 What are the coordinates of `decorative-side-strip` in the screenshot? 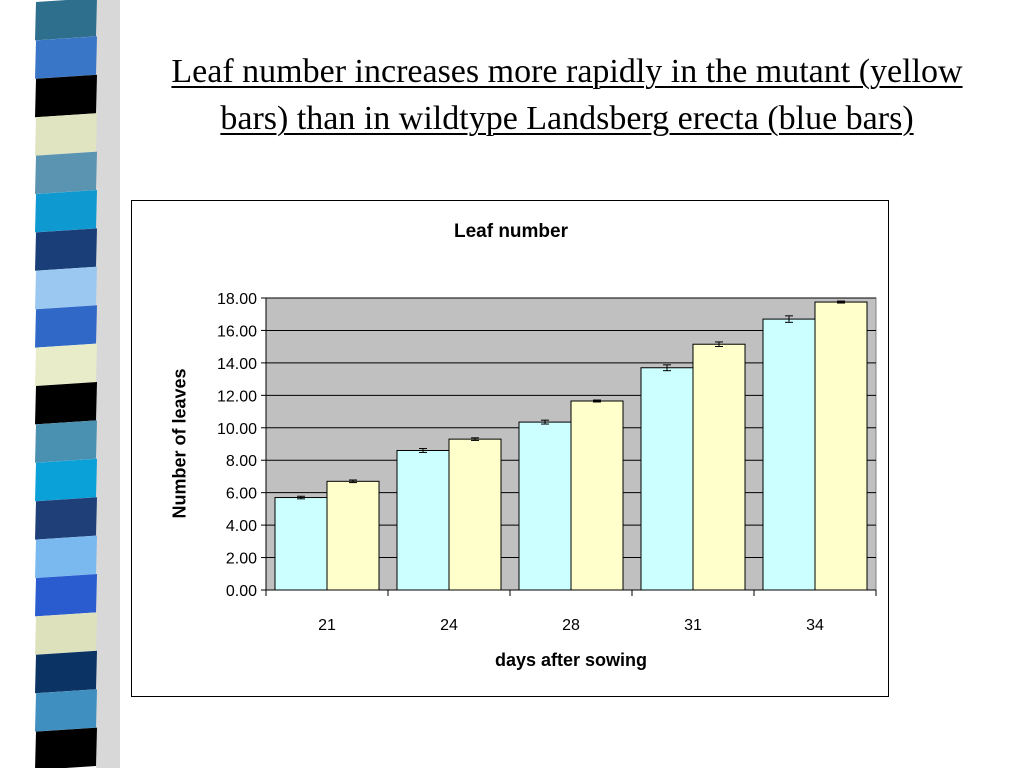 It's located at (60, 384).